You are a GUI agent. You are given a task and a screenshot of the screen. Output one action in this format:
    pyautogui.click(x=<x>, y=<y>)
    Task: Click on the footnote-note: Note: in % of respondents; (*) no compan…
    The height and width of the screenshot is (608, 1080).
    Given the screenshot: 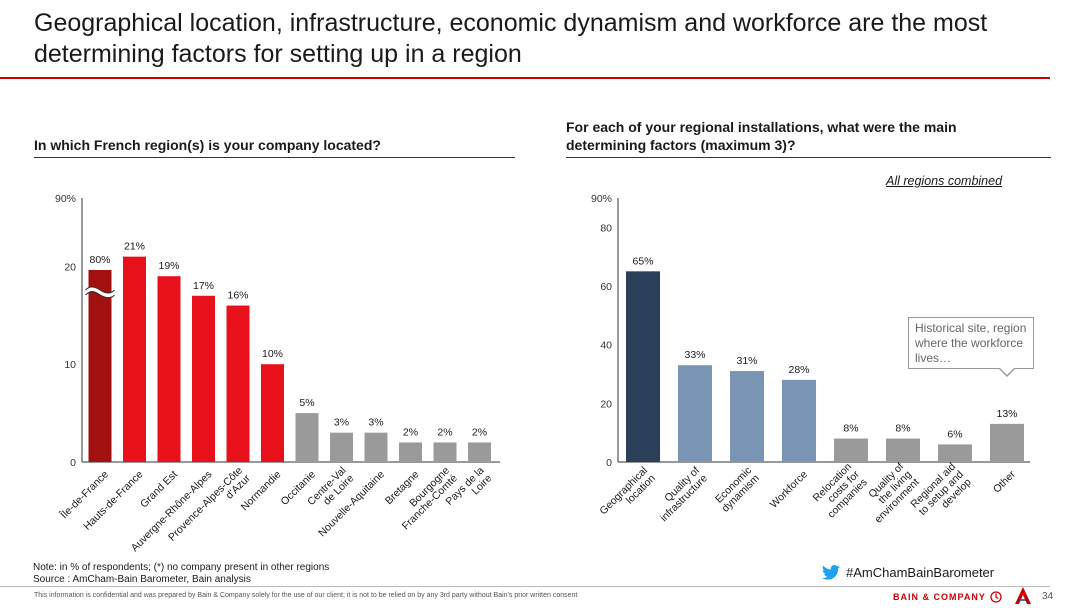 What is the action you would take?
    pyautogui.click(x=181, y=567)
    